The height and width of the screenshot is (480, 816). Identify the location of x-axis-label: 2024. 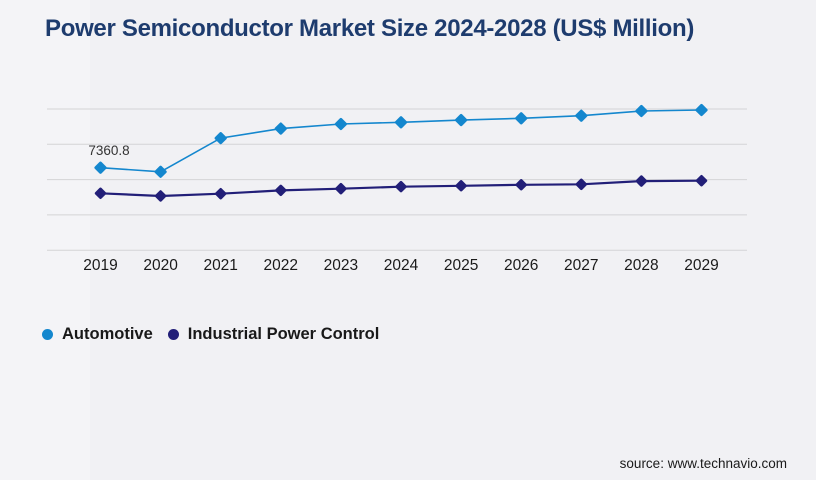
(401, 265).